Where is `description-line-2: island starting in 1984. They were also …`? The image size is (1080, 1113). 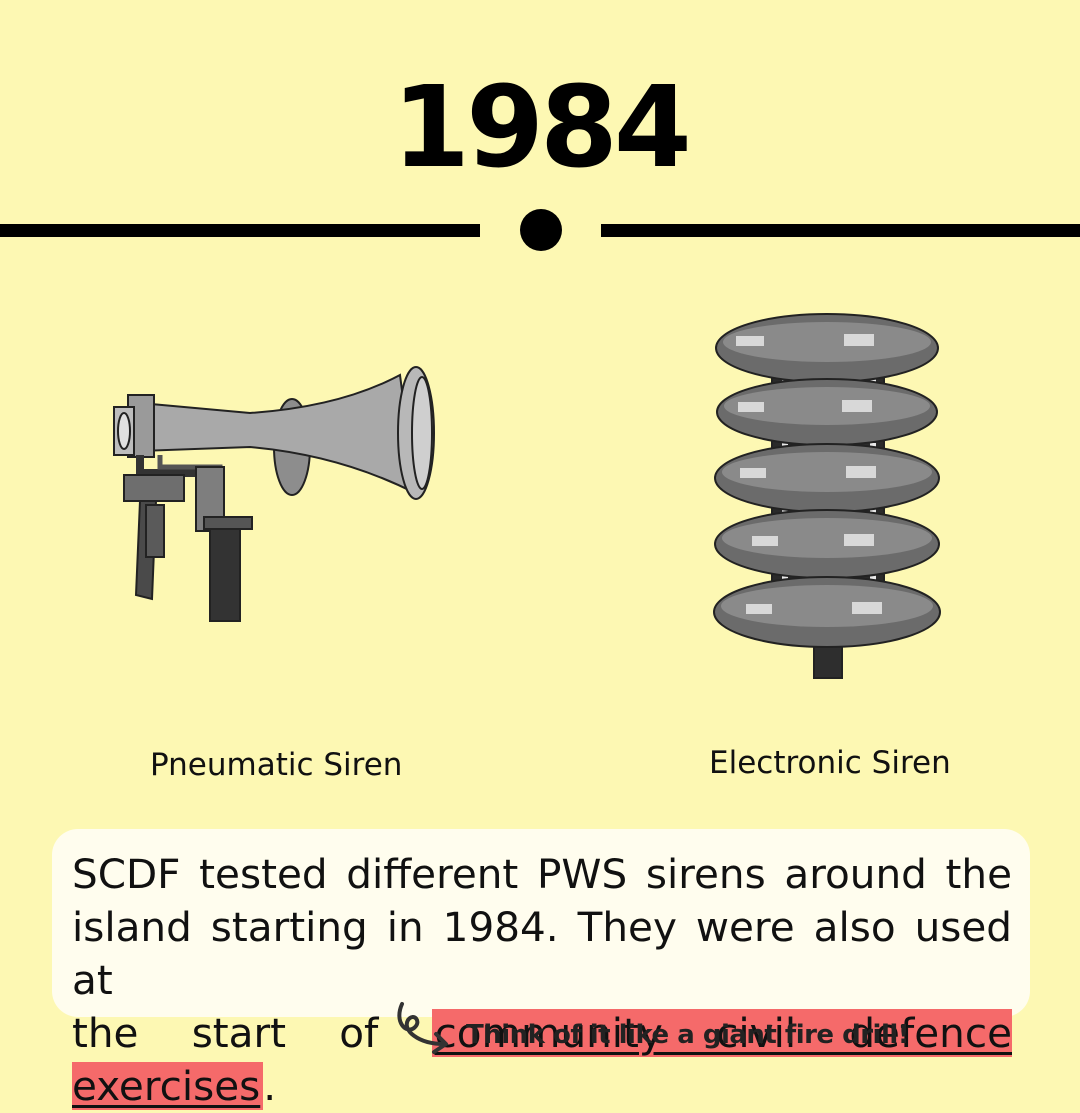
description-line-2: island starting in 1984. They were also … is located at coordinates (542, 954).